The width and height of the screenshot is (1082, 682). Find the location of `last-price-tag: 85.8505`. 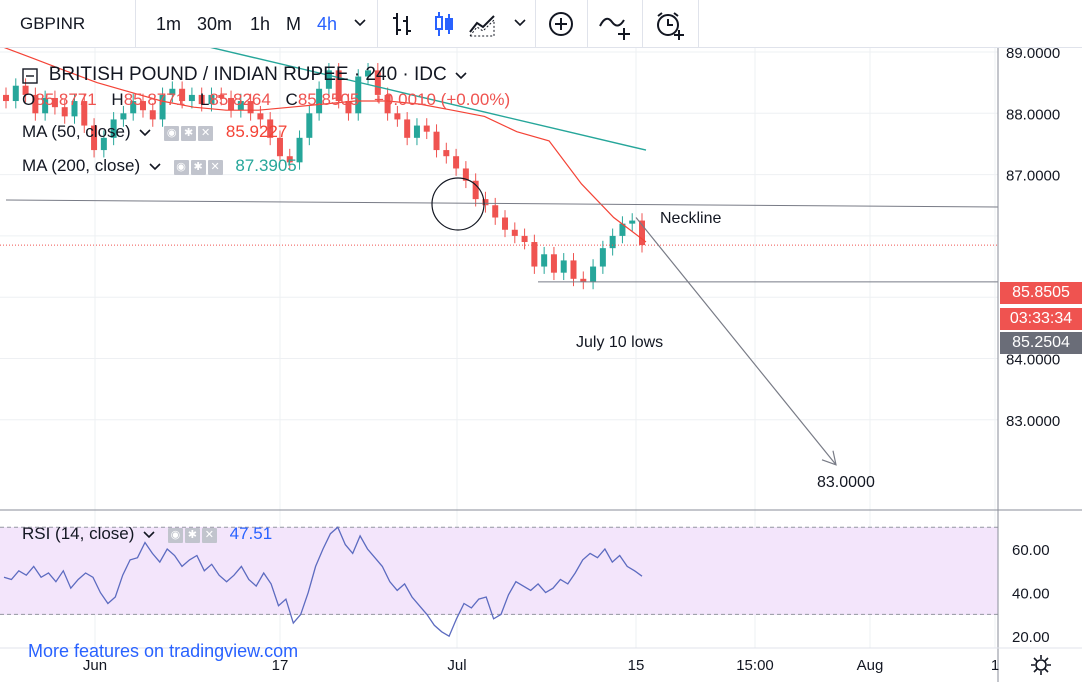

last-price-tag: 85.8505 is located at coordinates (1041, 293).